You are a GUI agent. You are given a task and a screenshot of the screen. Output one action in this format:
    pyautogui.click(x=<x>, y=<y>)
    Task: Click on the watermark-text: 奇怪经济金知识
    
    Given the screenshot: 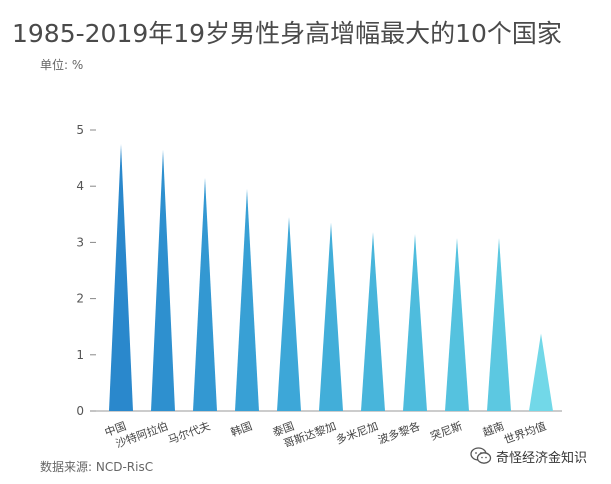 What is the action you would take?
    pyautogui.click(x=542, y=458)
    